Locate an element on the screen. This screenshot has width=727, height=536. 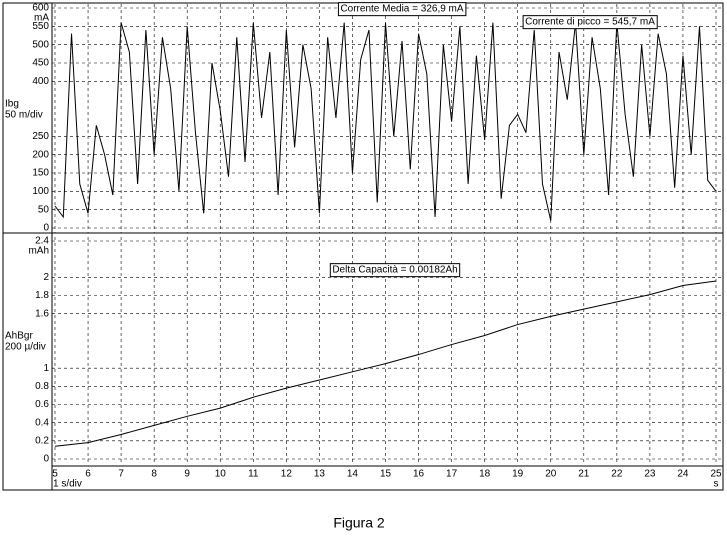
x-tick-label: 12 is located at coordinates (287, 474).